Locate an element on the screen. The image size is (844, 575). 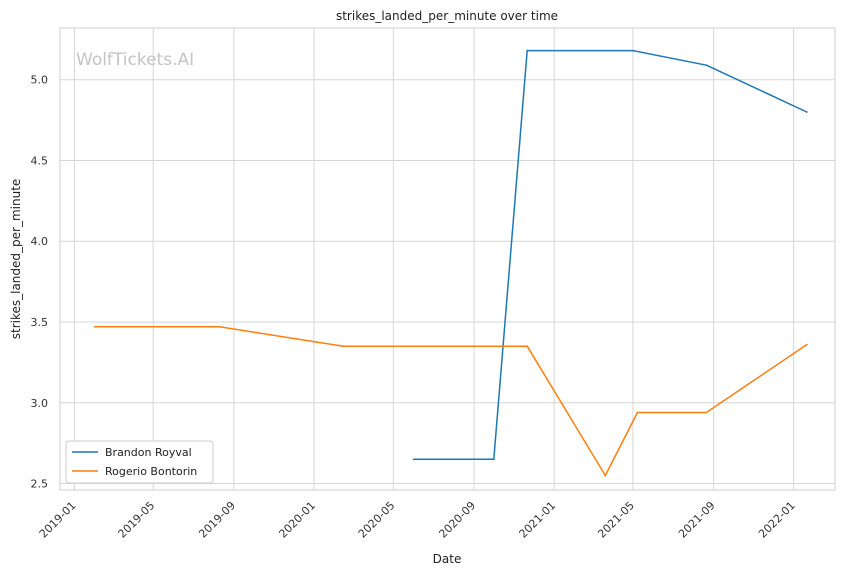
y-tick-label: 5.0 is located at coordinates (40, 80).